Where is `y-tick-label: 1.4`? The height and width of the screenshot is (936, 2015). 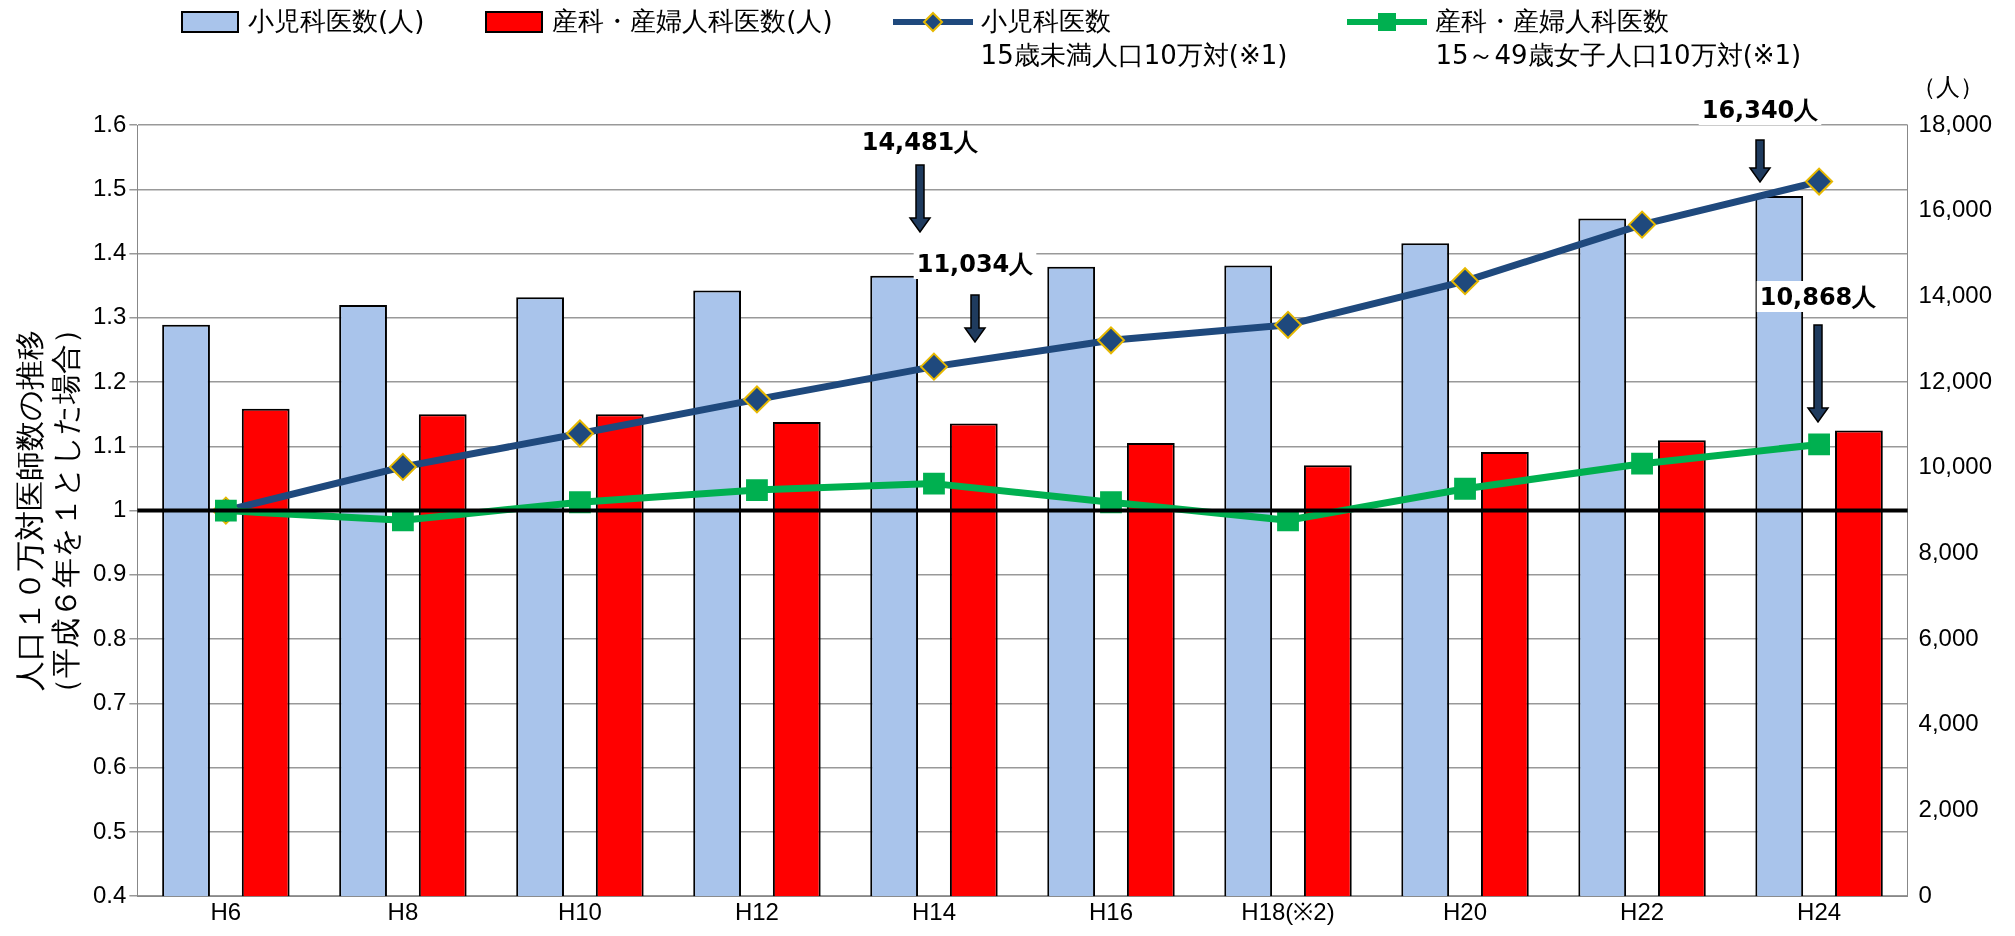
y-tick-label: 1.4 is located at coordinates (109, 252).